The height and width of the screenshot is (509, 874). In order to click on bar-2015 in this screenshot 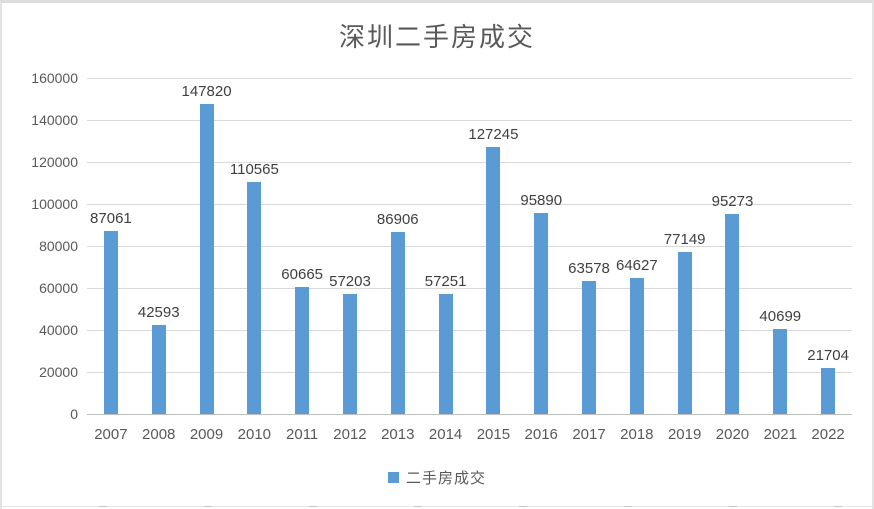, I will do `click(493, 280)`.